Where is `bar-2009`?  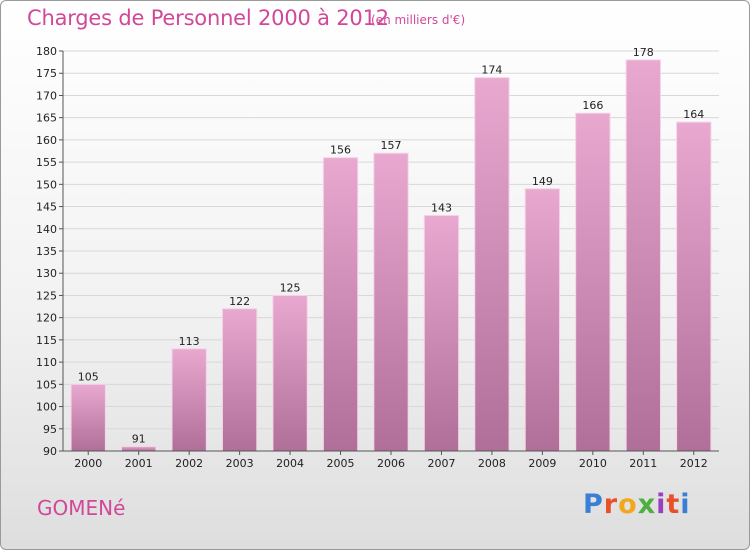
bar-2009 is located at coordinates (542, 320).